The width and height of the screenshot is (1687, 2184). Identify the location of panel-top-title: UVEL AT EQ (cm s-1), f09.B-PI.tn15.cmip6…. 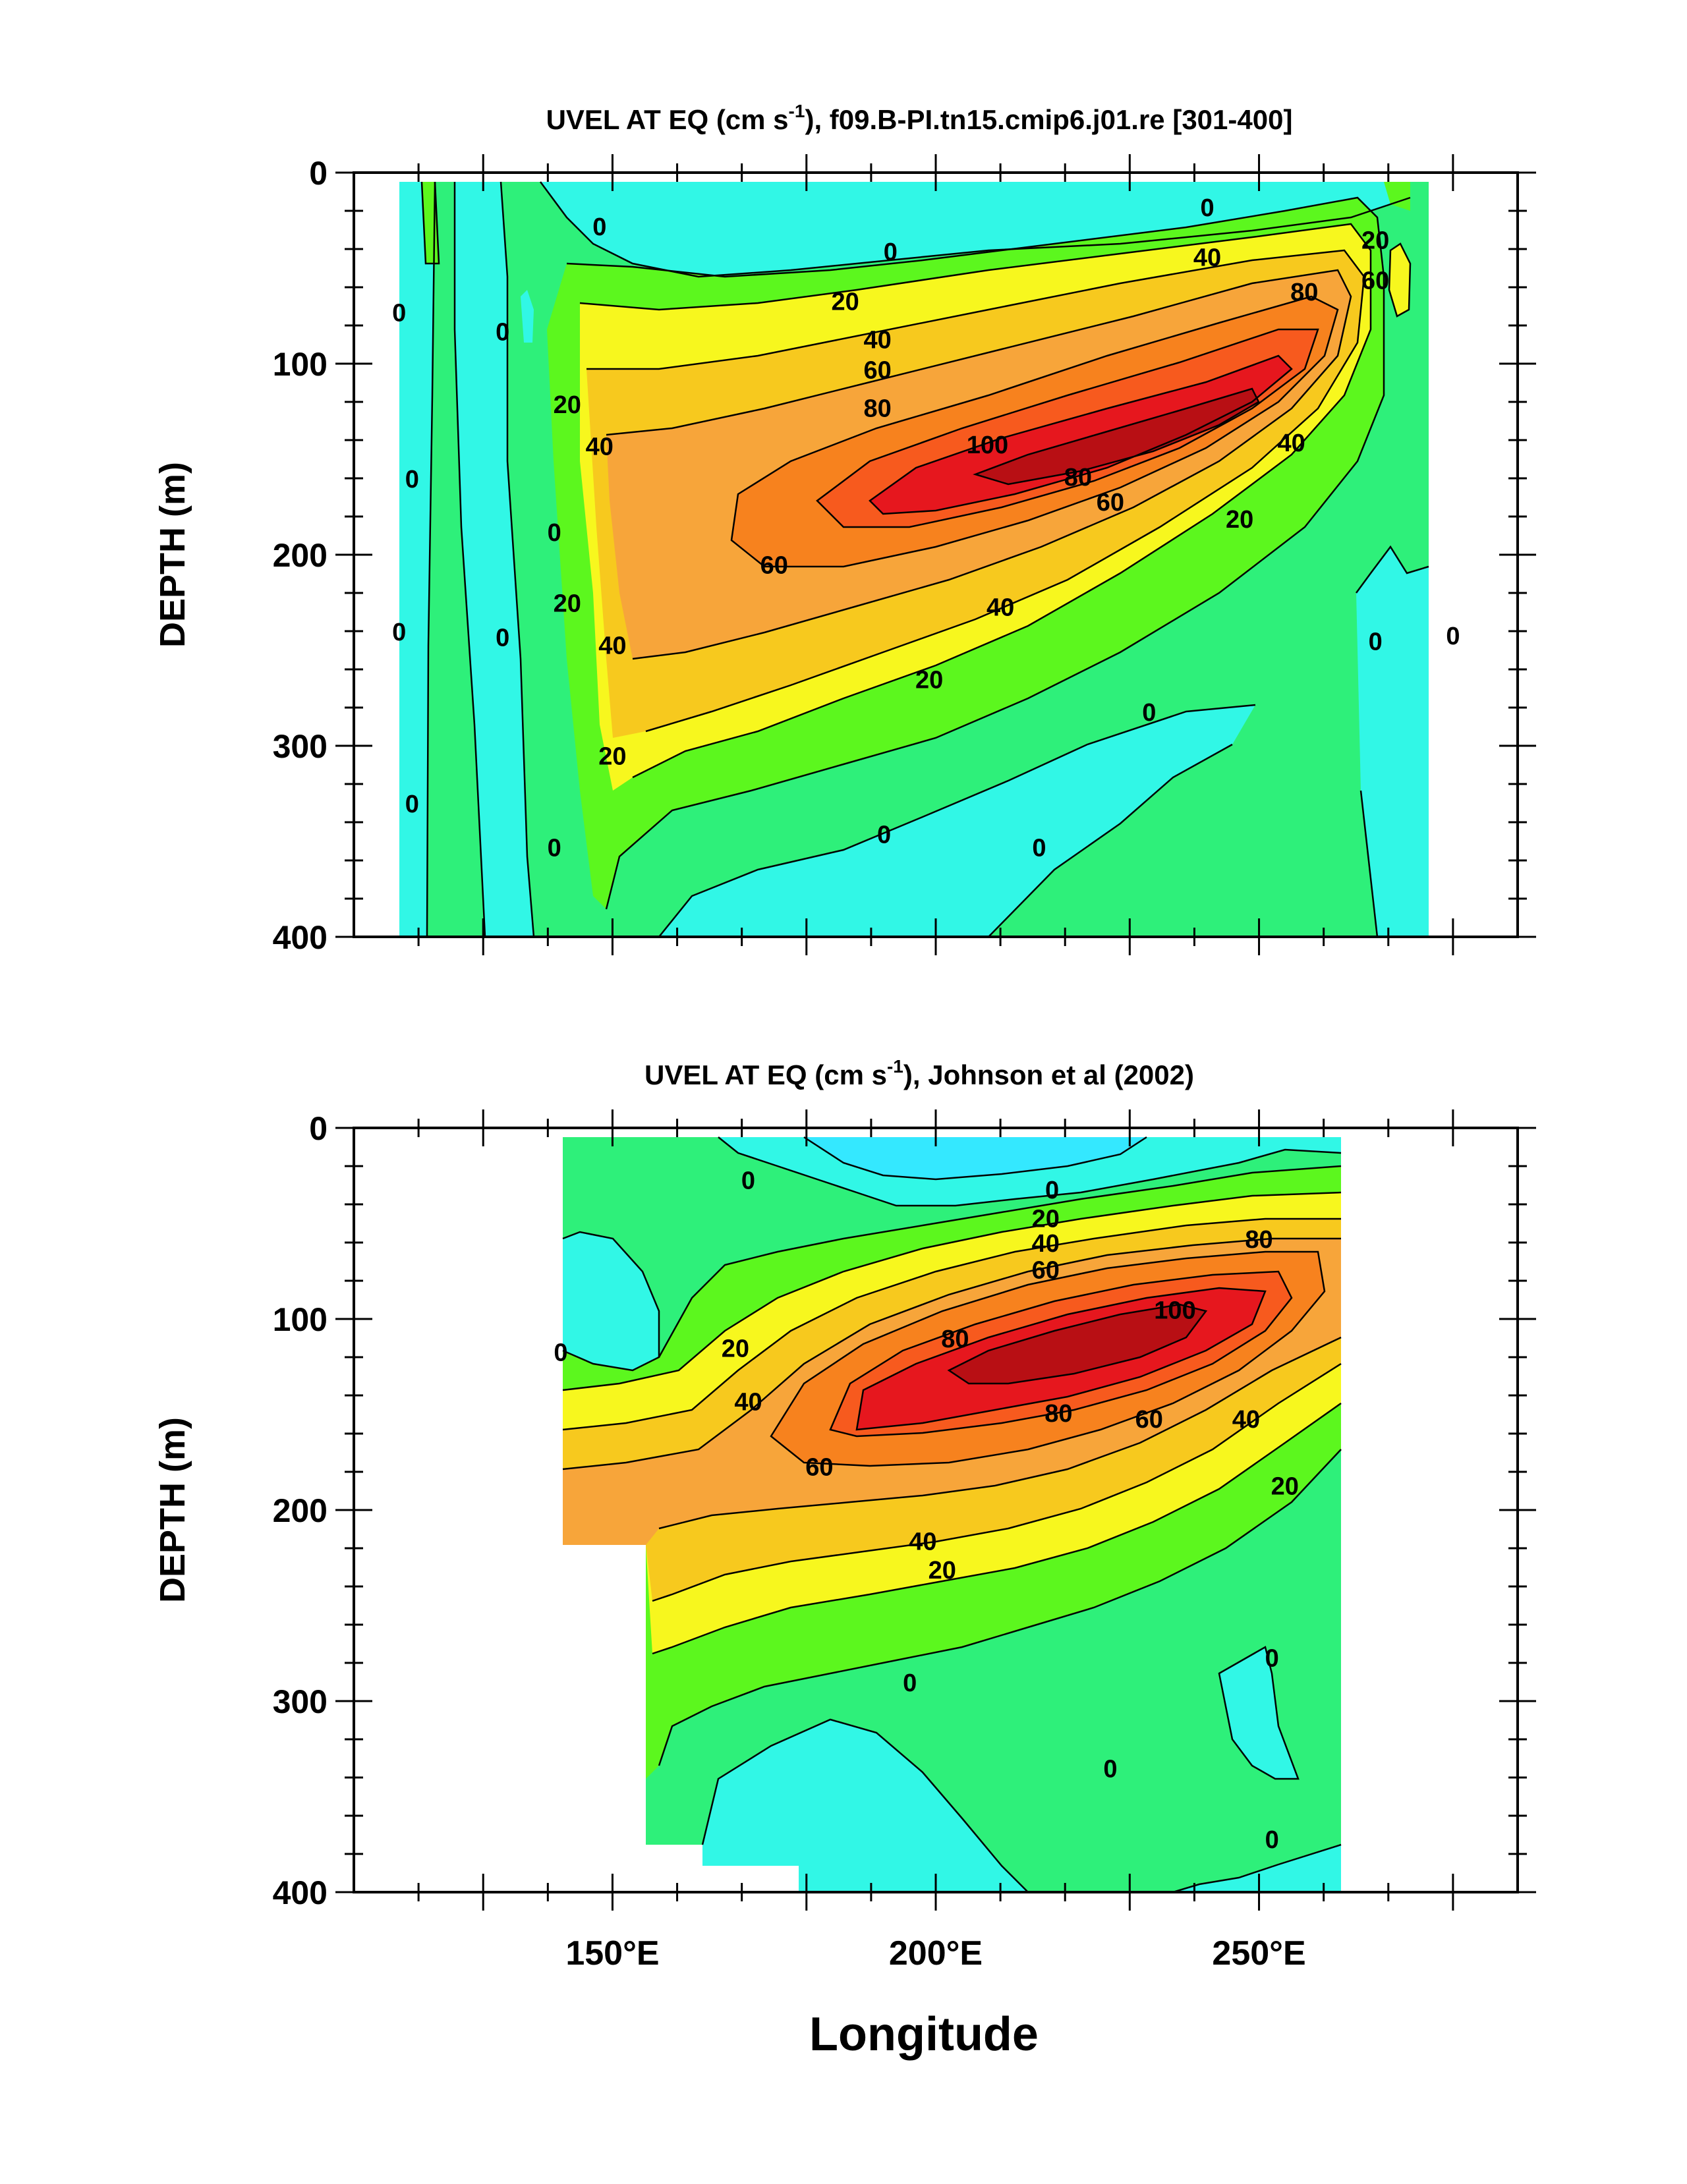
(919, 118).